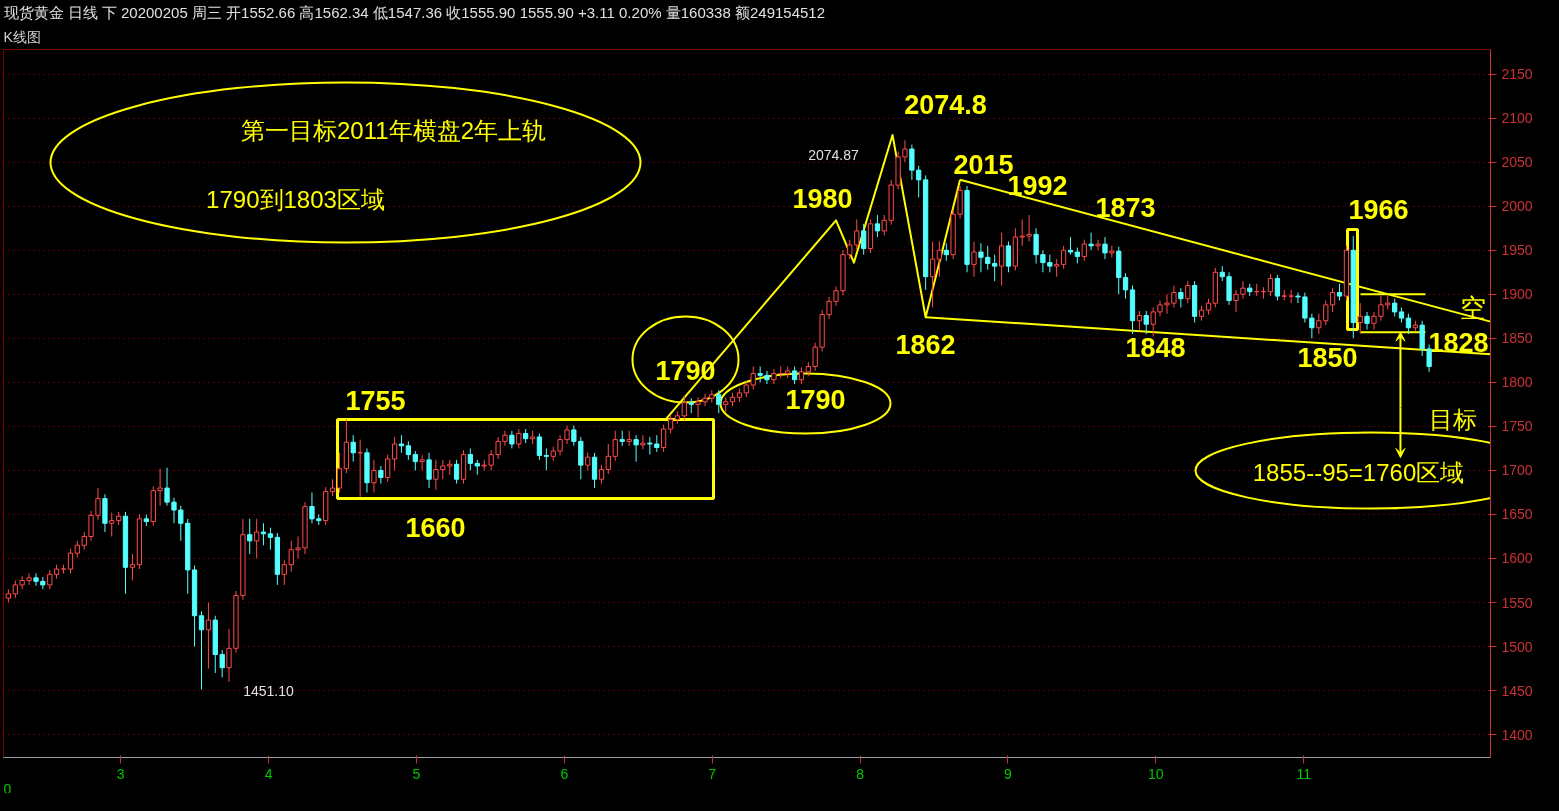  What do you see at coordinates (416, 773) in the screenshot?
I see `x-tick-label: 5` at bounding box center [416, 773].